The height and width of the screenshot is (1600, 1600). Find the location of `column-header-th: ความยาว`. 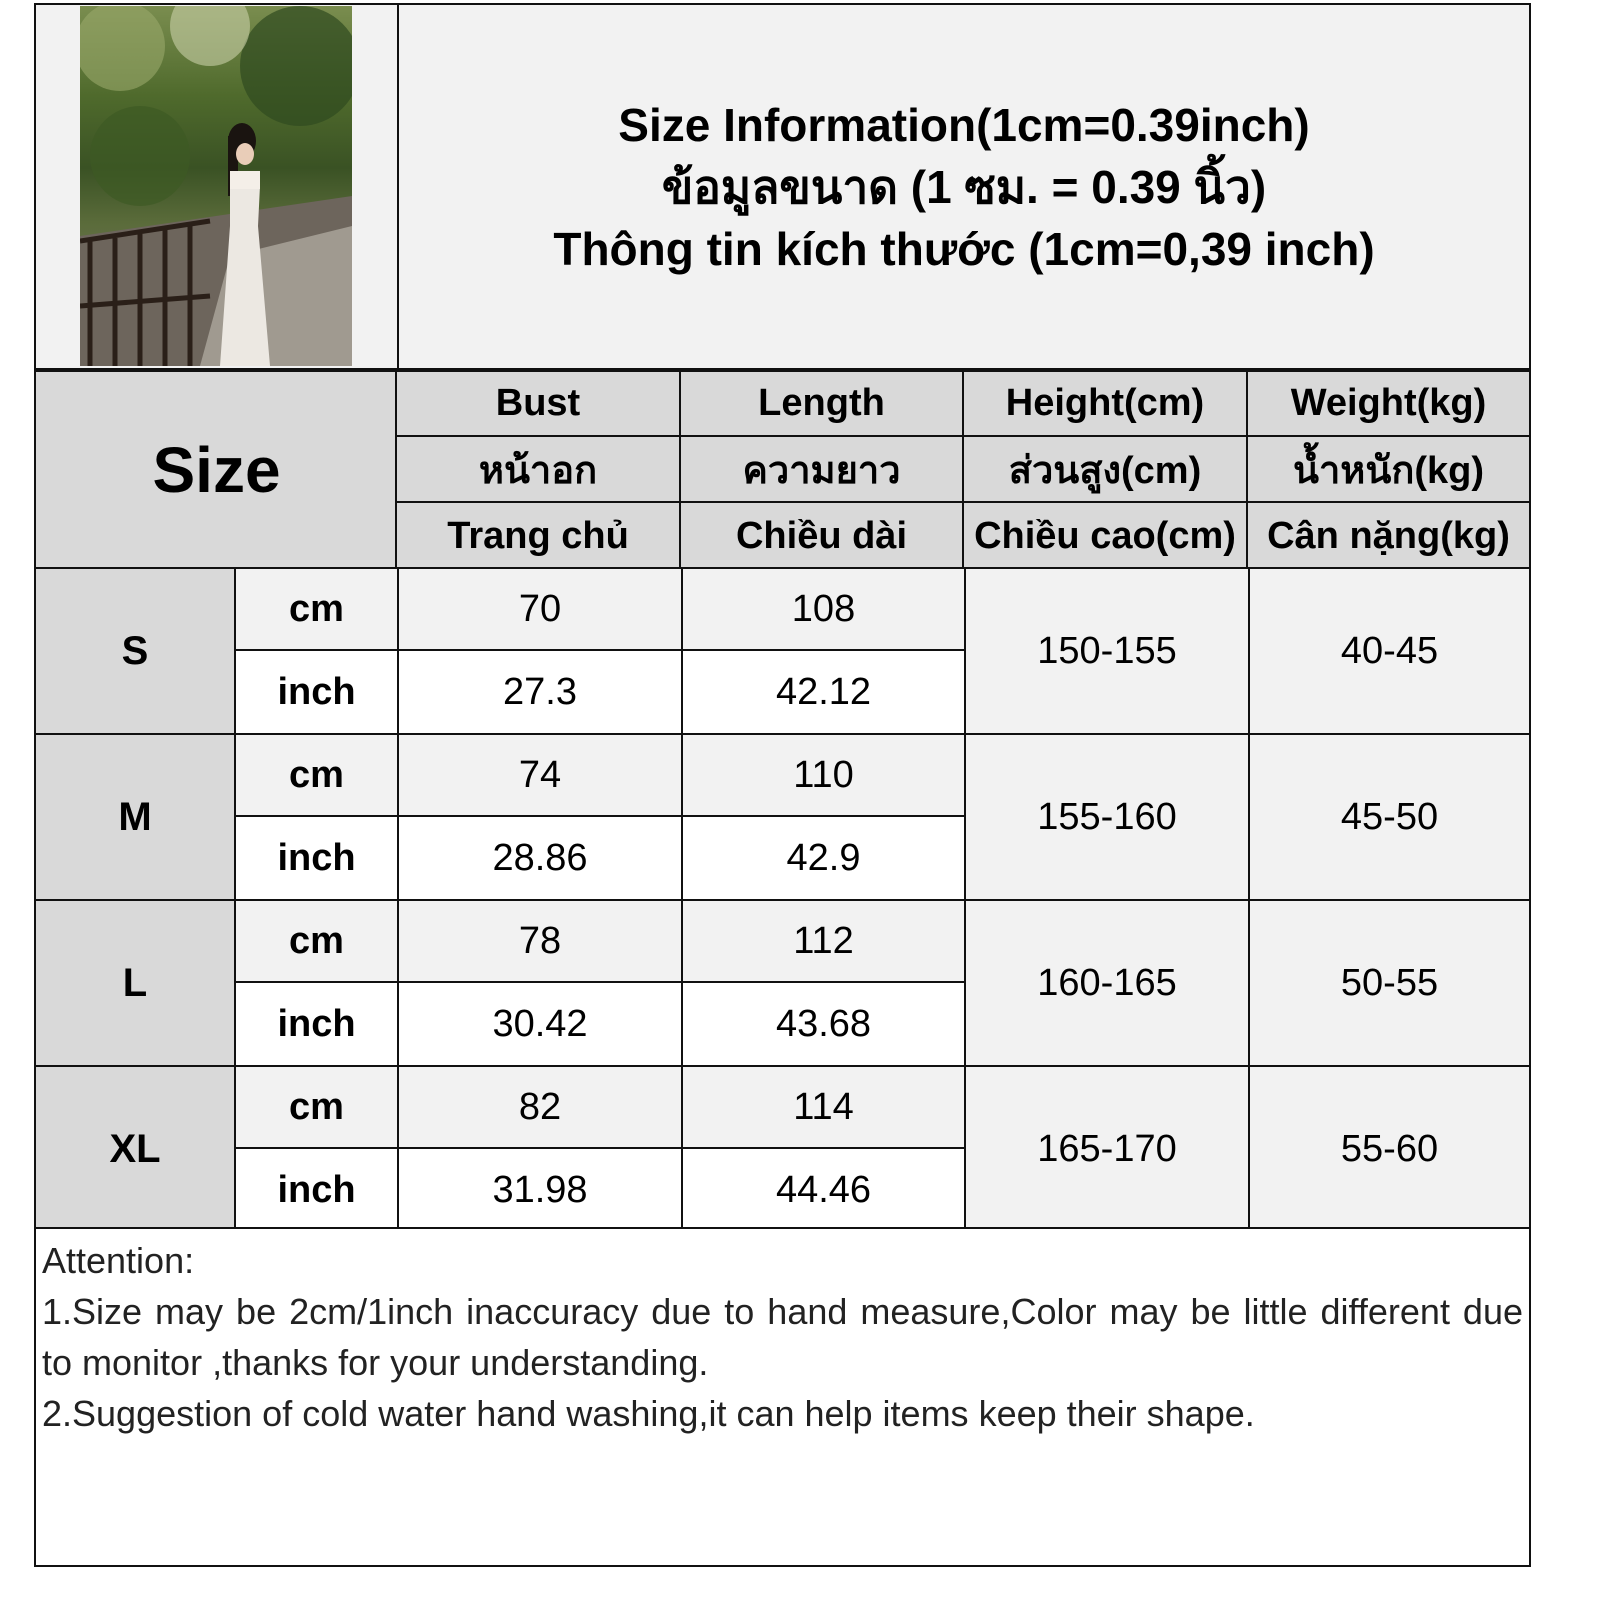

column-header-th: ความยาว is located at coordinates (821, 469).